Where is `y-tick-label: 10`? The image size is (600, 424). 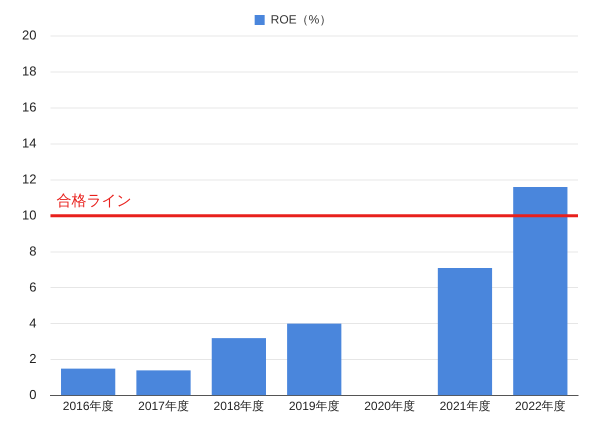
y-tick-label: 10 is located at coordinates (29, 214).